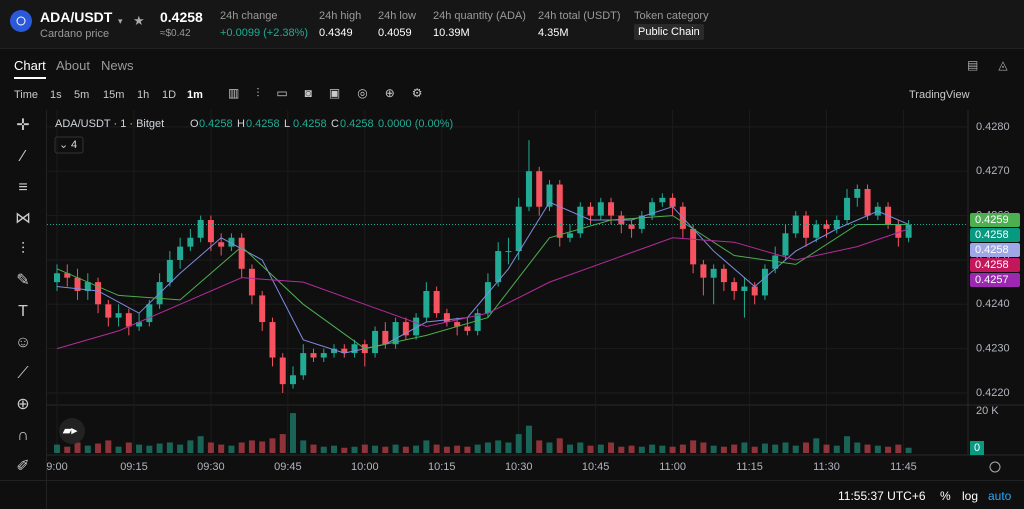 Image resolution: width=1024 pixels, height=509 pixels. Describe the element at coordinates (669, 32) in the screenshot. I see `category: Public Chain` at that location.